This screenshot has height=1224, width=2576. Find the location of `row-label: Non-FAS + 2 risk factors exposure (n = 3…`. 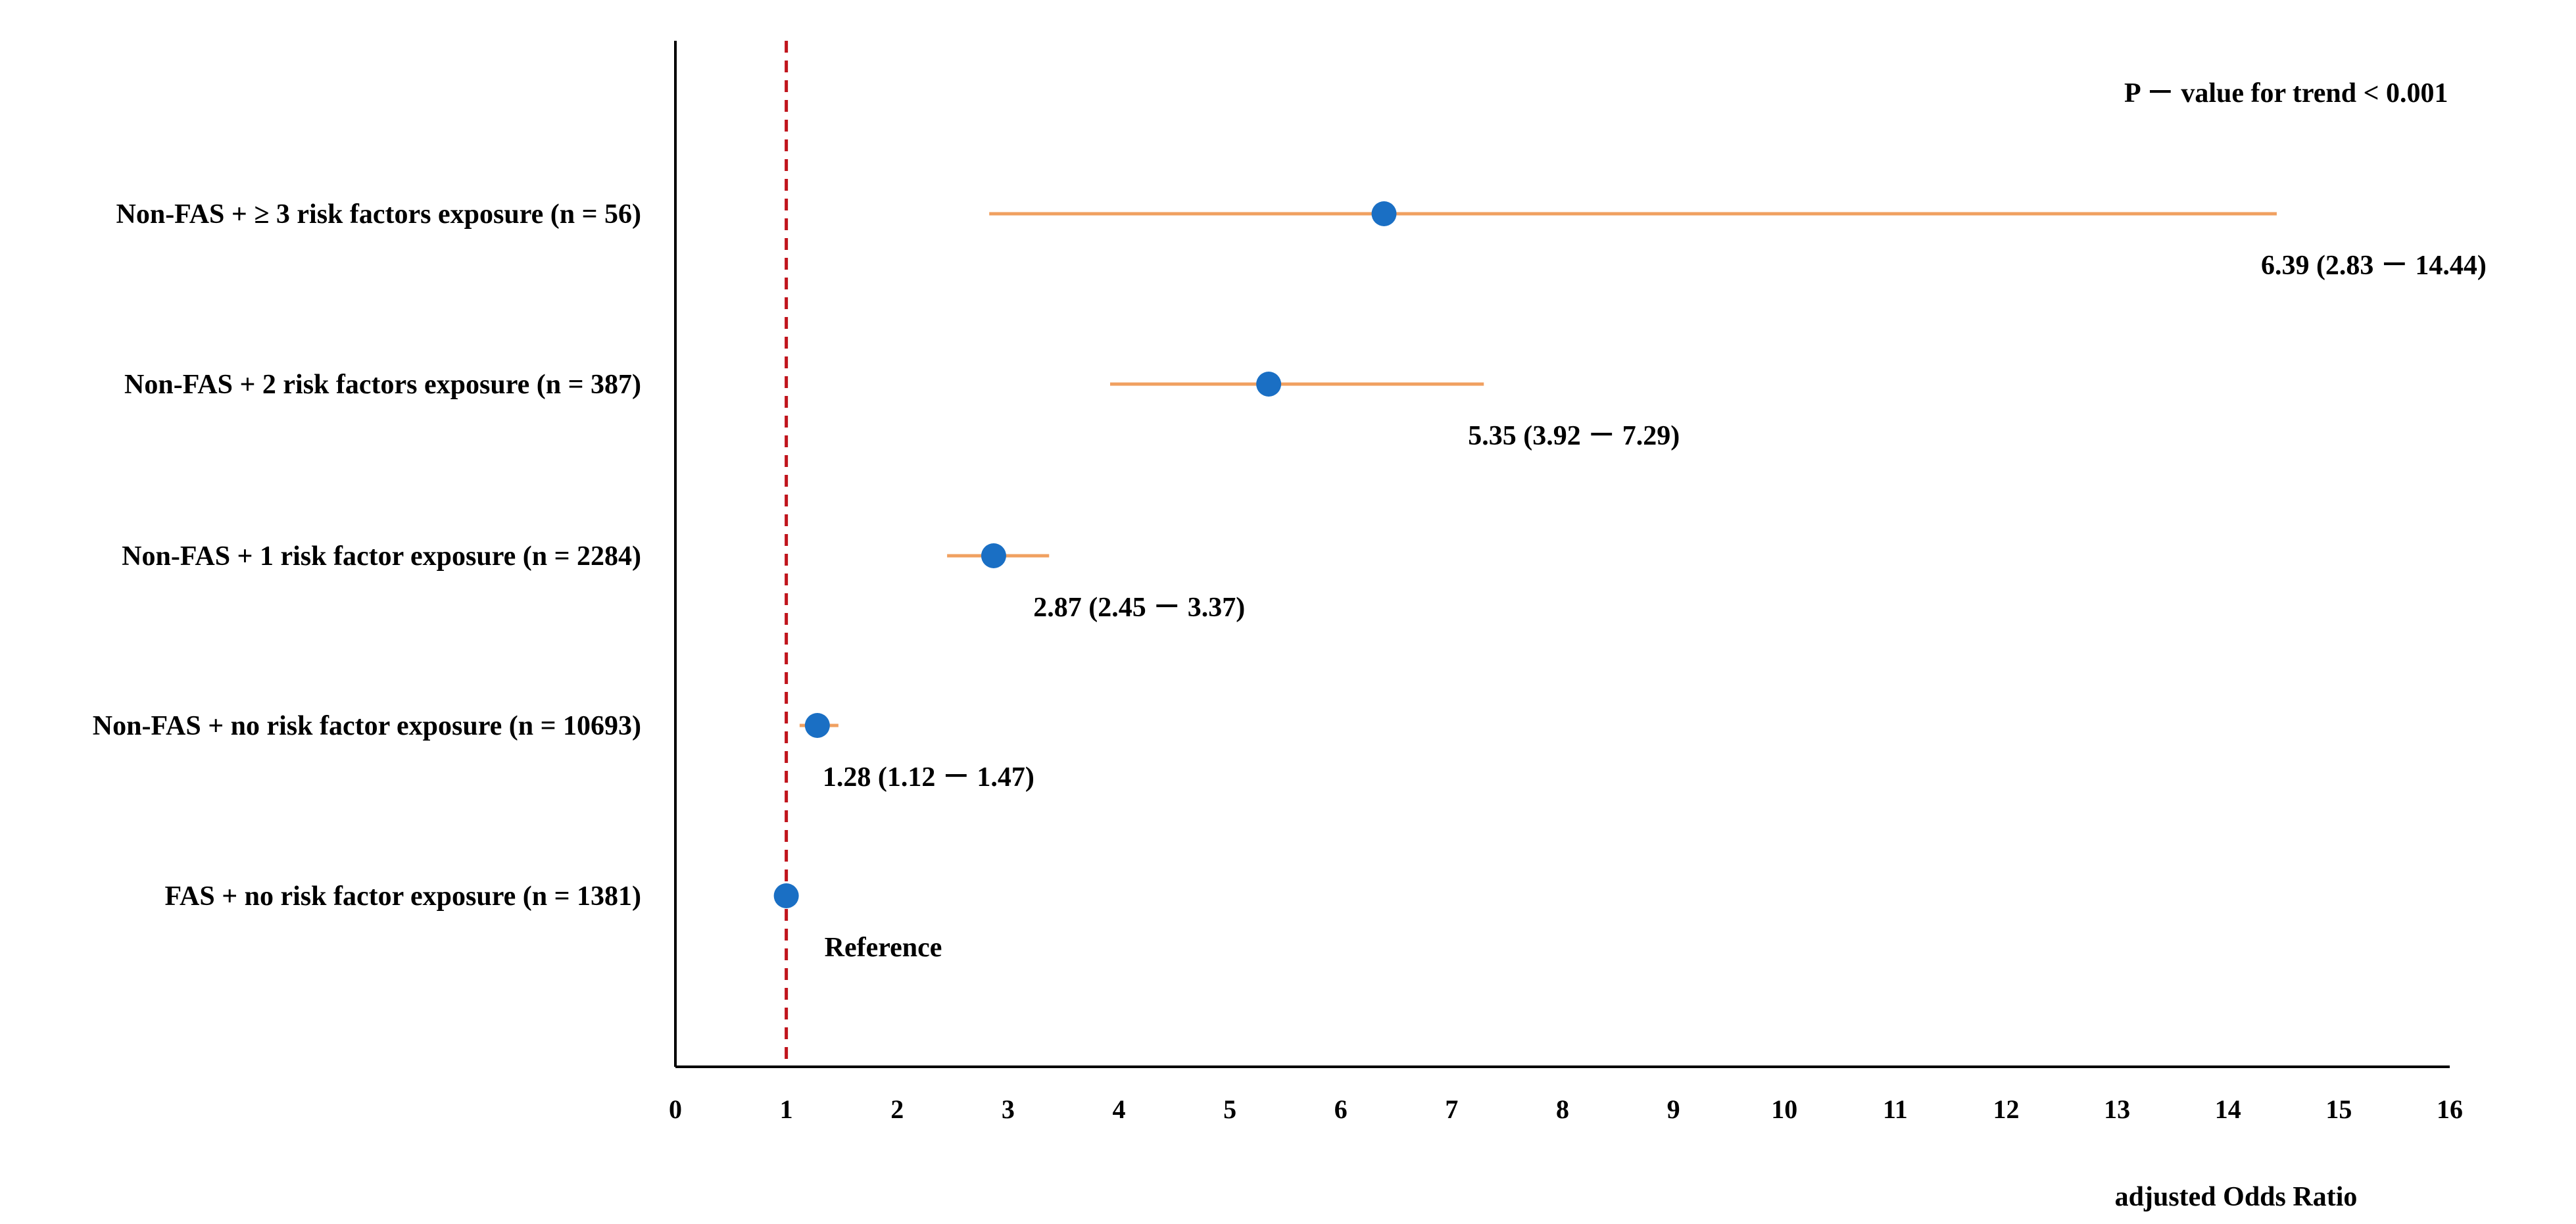

row-label: Non-FAS + 2 risk factors exposure (n = 3… is located at coordinates (383, 385).